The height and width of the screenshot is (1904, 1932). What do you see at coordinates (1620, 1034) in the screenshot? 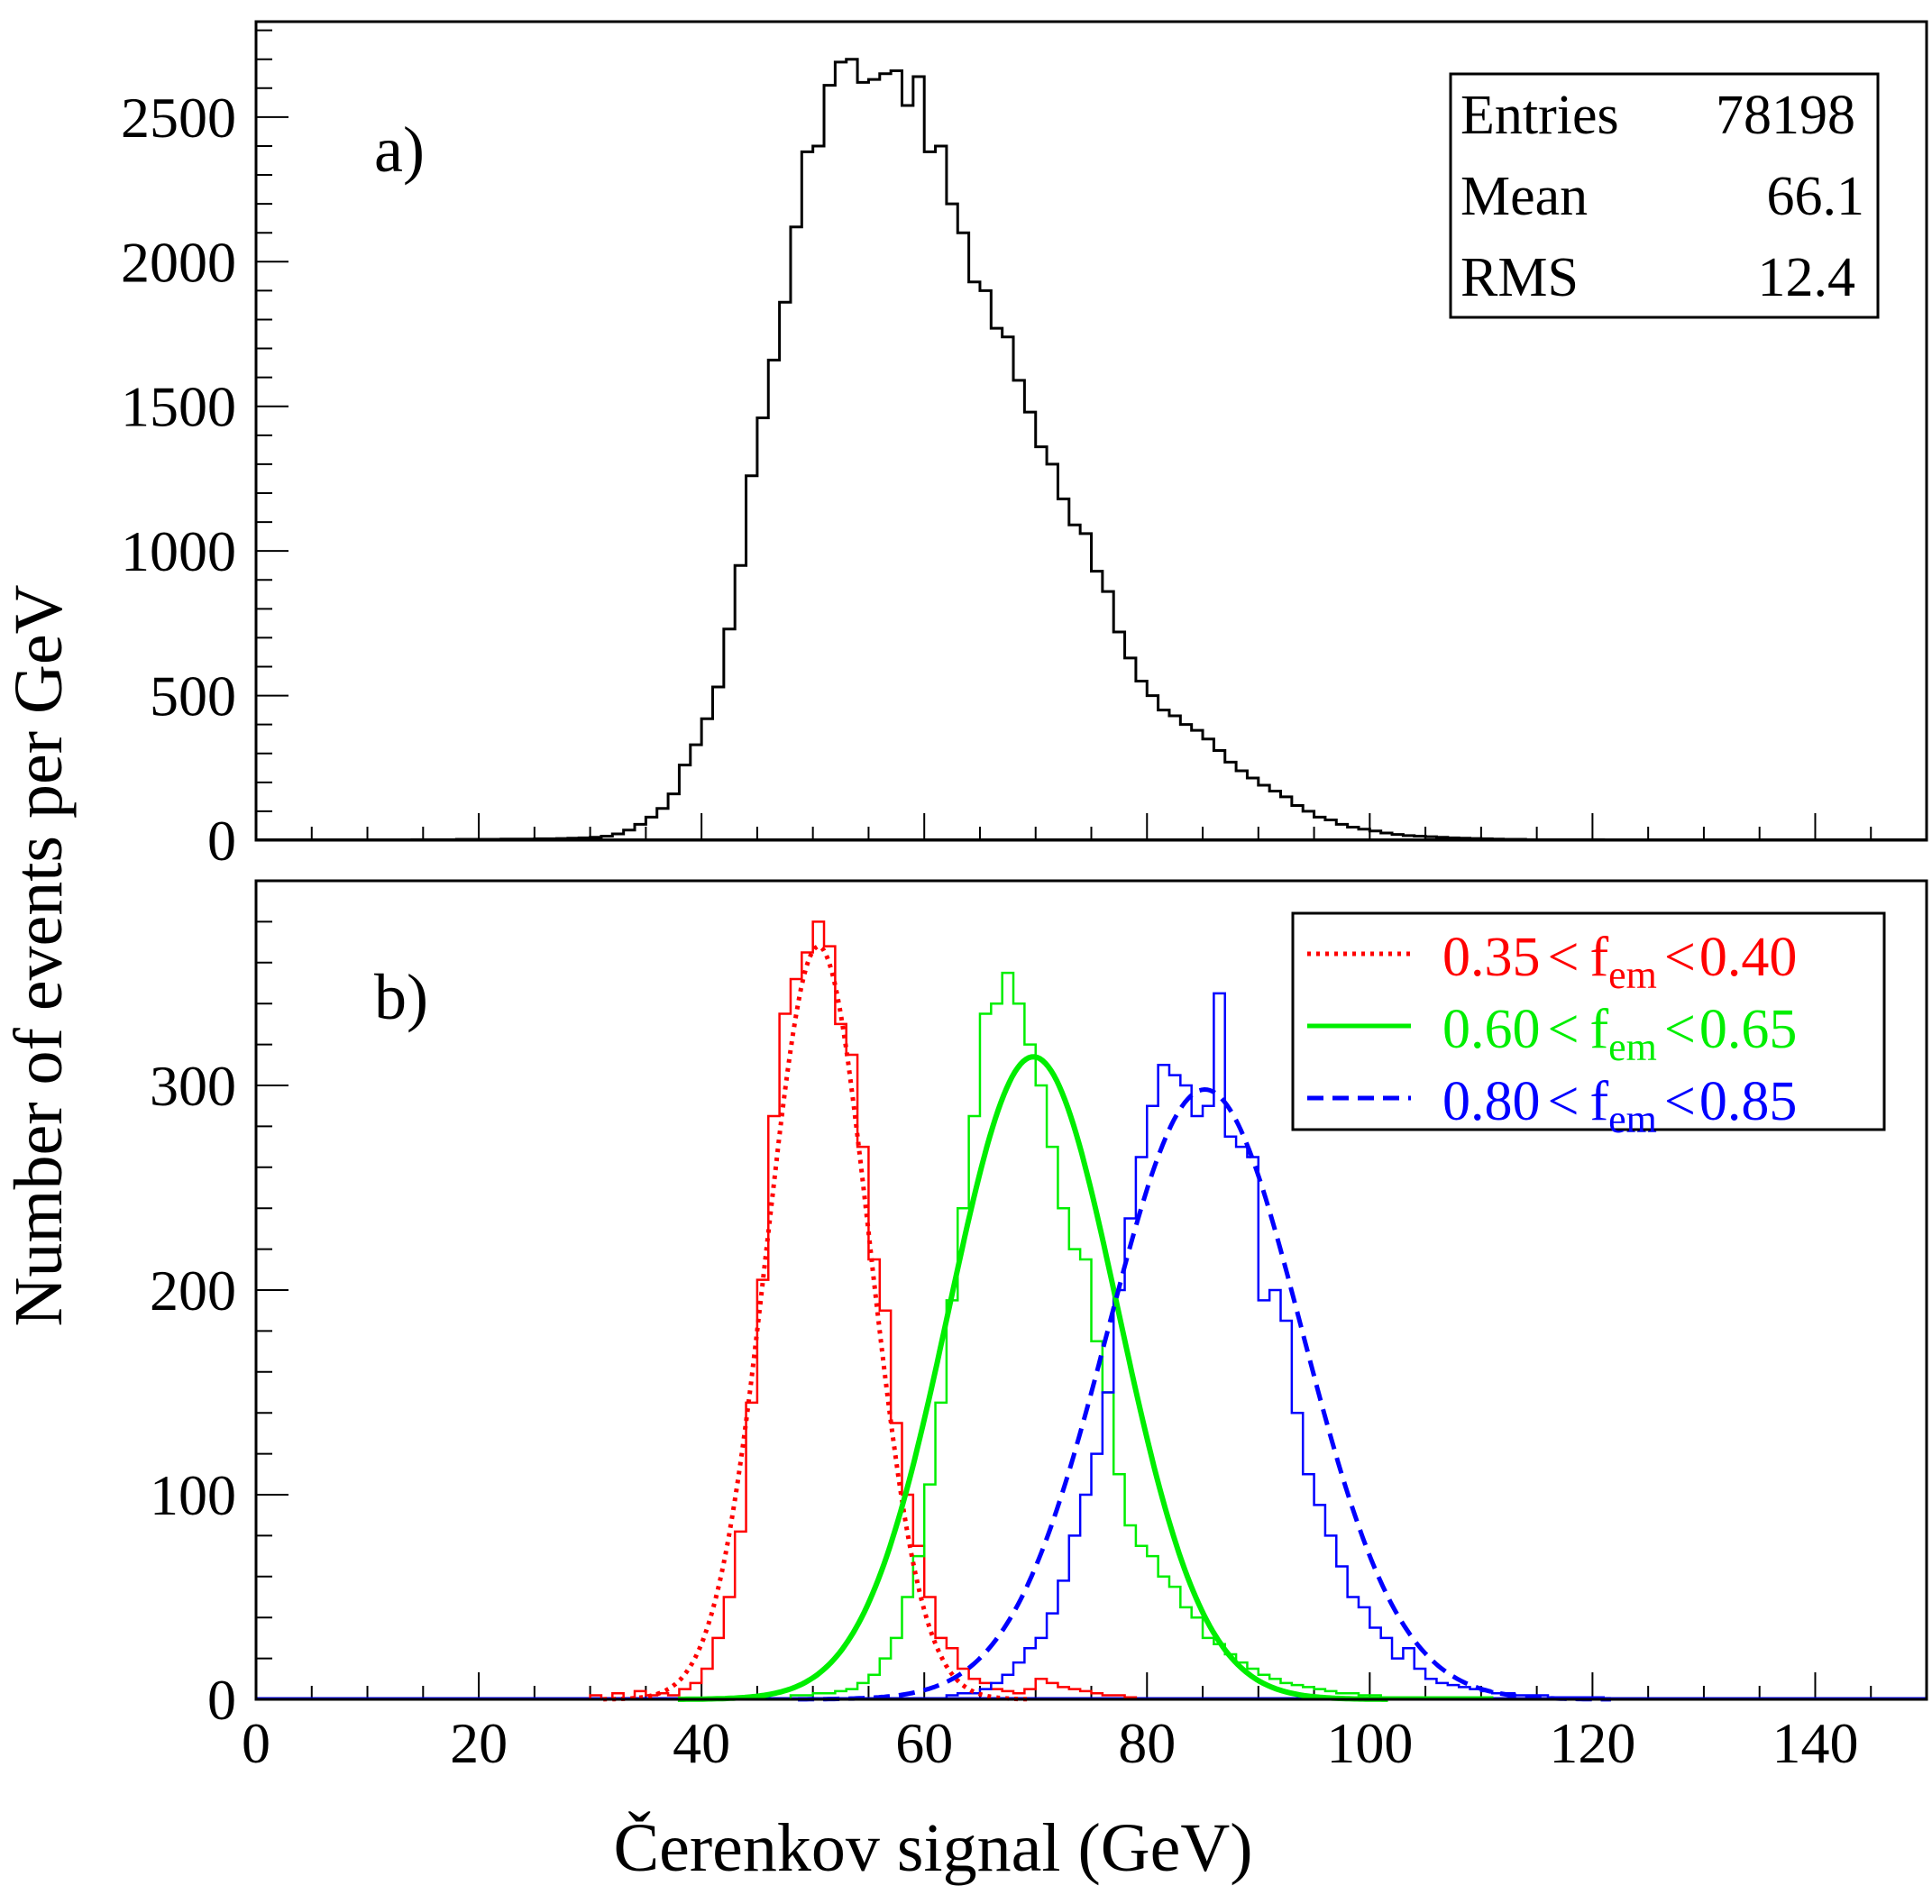
I see `legend-entry-1: 0.60 < fem <0.65` at bounding box center [1620, 1034].